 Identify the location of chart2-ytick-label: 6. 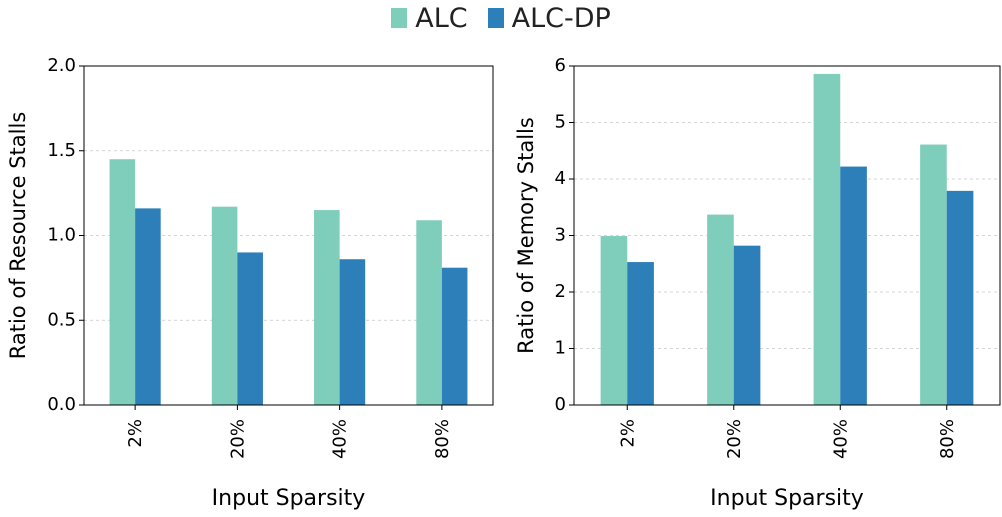
(560, 65).